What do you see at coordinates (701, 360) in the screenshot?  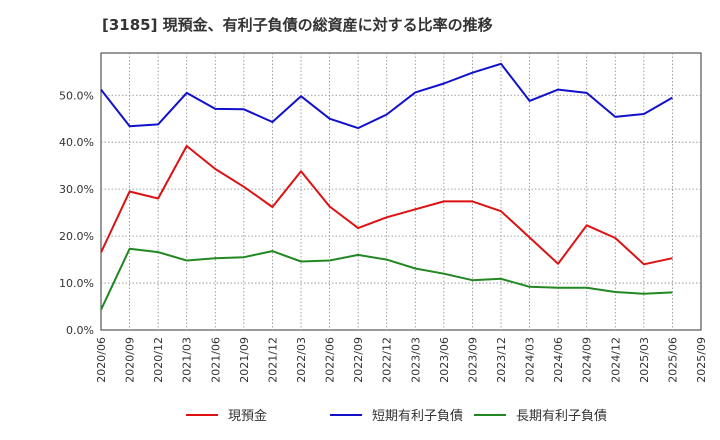 I see `x-tick-label: 2025/09` at bounding box center [701, 360].